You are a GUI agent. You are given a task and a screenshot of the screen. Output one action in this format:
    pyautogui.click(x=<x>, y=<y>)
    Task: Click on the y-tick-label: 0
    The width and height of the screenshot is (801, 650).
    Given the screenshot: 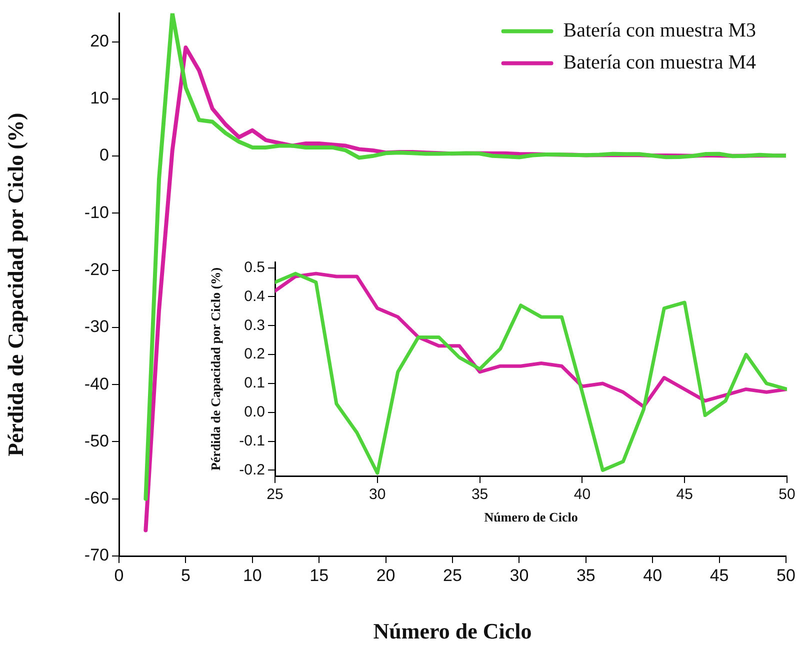 What is the action you would take?
    pyautogui.click(x=104, y=155)
    